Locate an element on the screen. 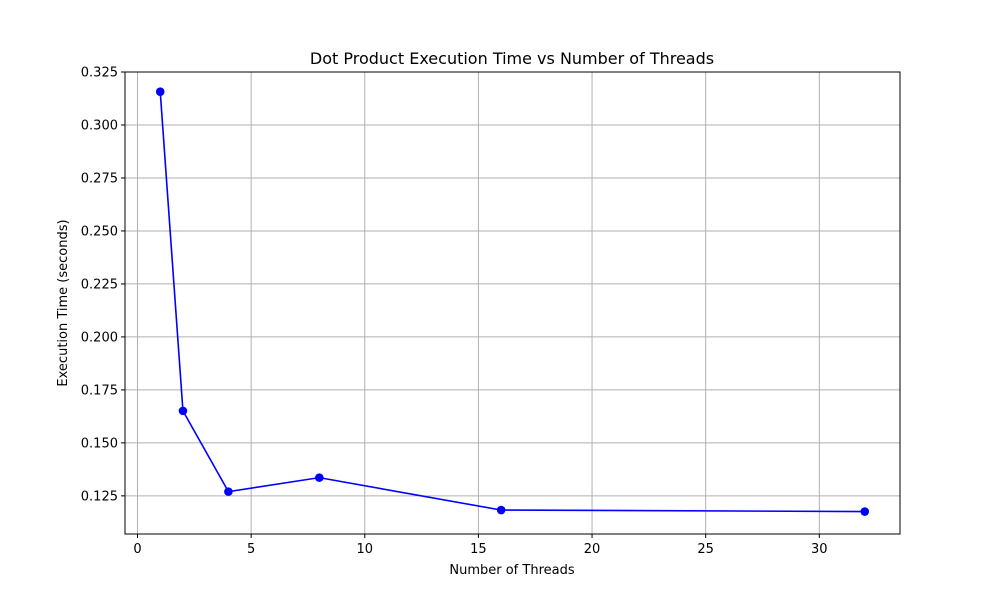 Image resolution: width=1000 pixels, height=600 pixels. x-tick-label: 20 is located at coordinates (592, 549).